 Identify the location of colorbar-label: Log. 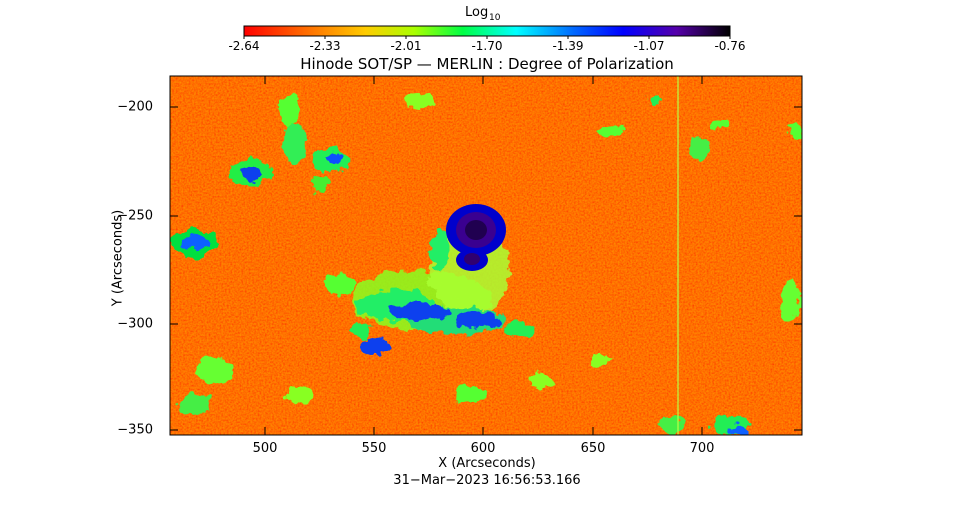
(477, 12).